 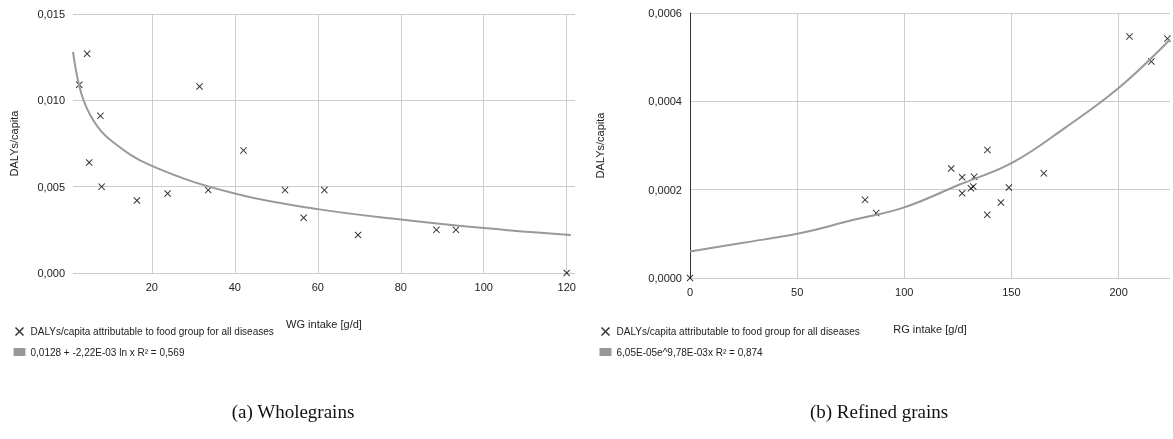 I want to click on x-tick-label: 0, so click(x=690, y=291).